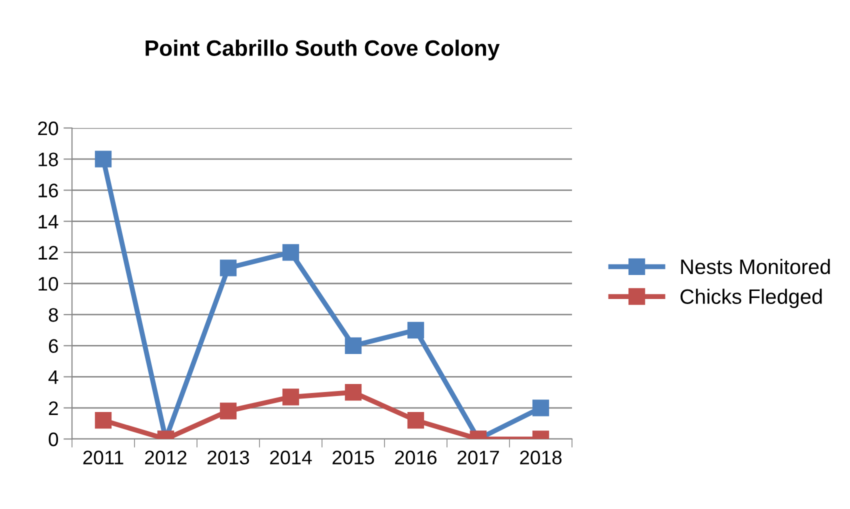 Image resolution: width=850 pixels, height=509 pixels. I want to click on x-tick-label: 2011, so click(103, 457).